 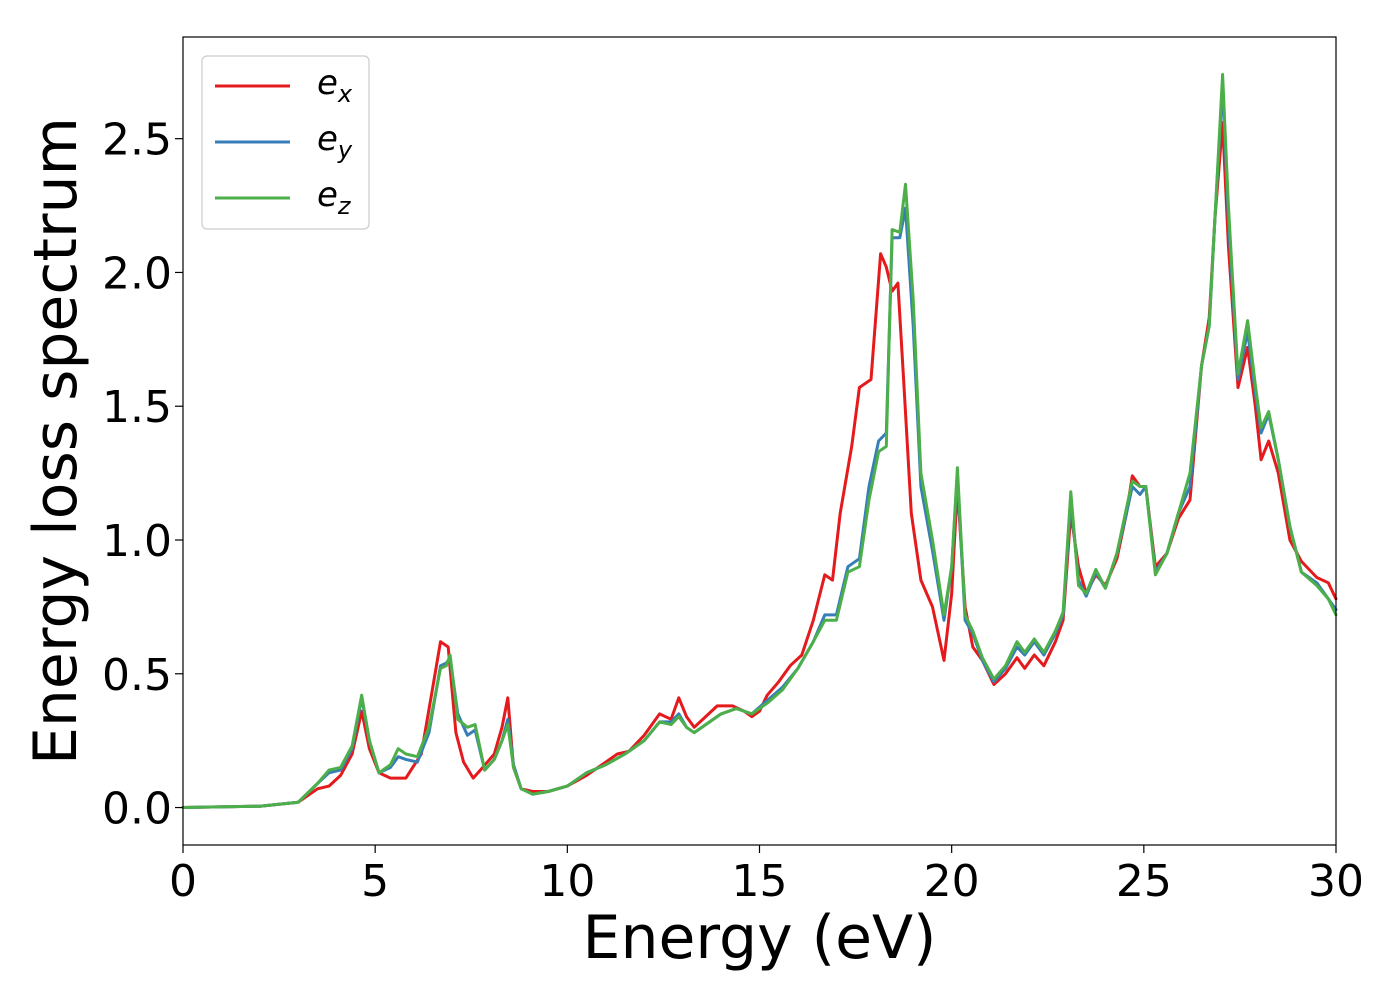 I want to click on legend: ex ey ez, so click(x=285, y=142).